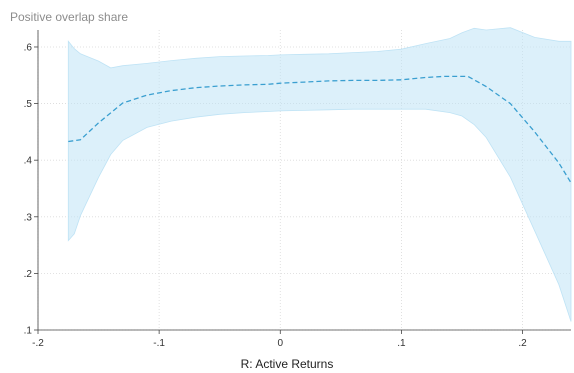 The image size is (574, 373). I want to click on y-tick-label-2: .3, so click(28, 217).